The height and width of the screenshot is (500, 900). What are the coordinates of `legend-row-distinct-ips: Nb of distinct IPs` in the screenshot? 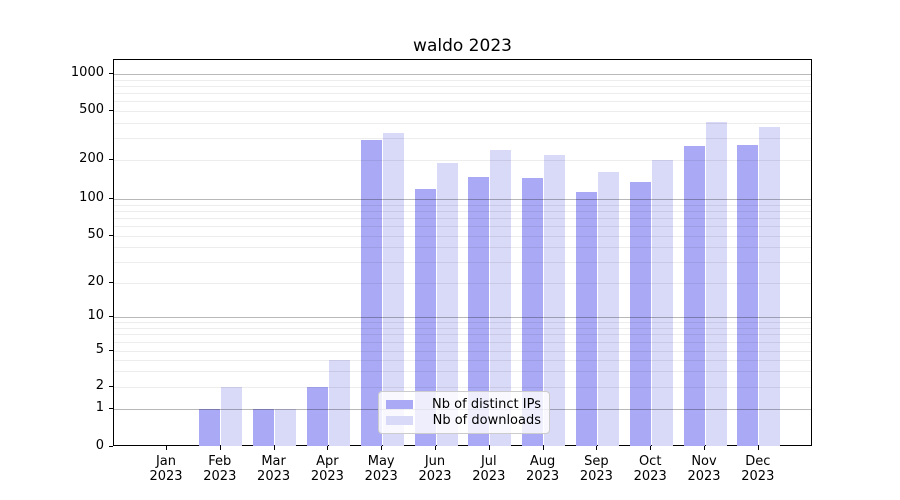 It's located at (463, 404).